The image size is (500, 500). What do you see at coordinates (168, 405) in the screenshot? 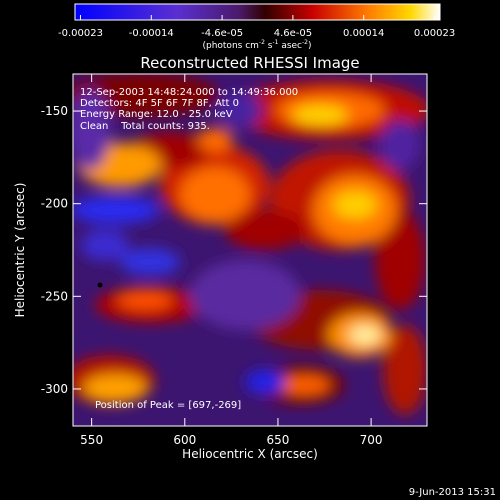
I see `peak-position-label: Position of Peak = [697,-269]` at bounding box center [168, 405].